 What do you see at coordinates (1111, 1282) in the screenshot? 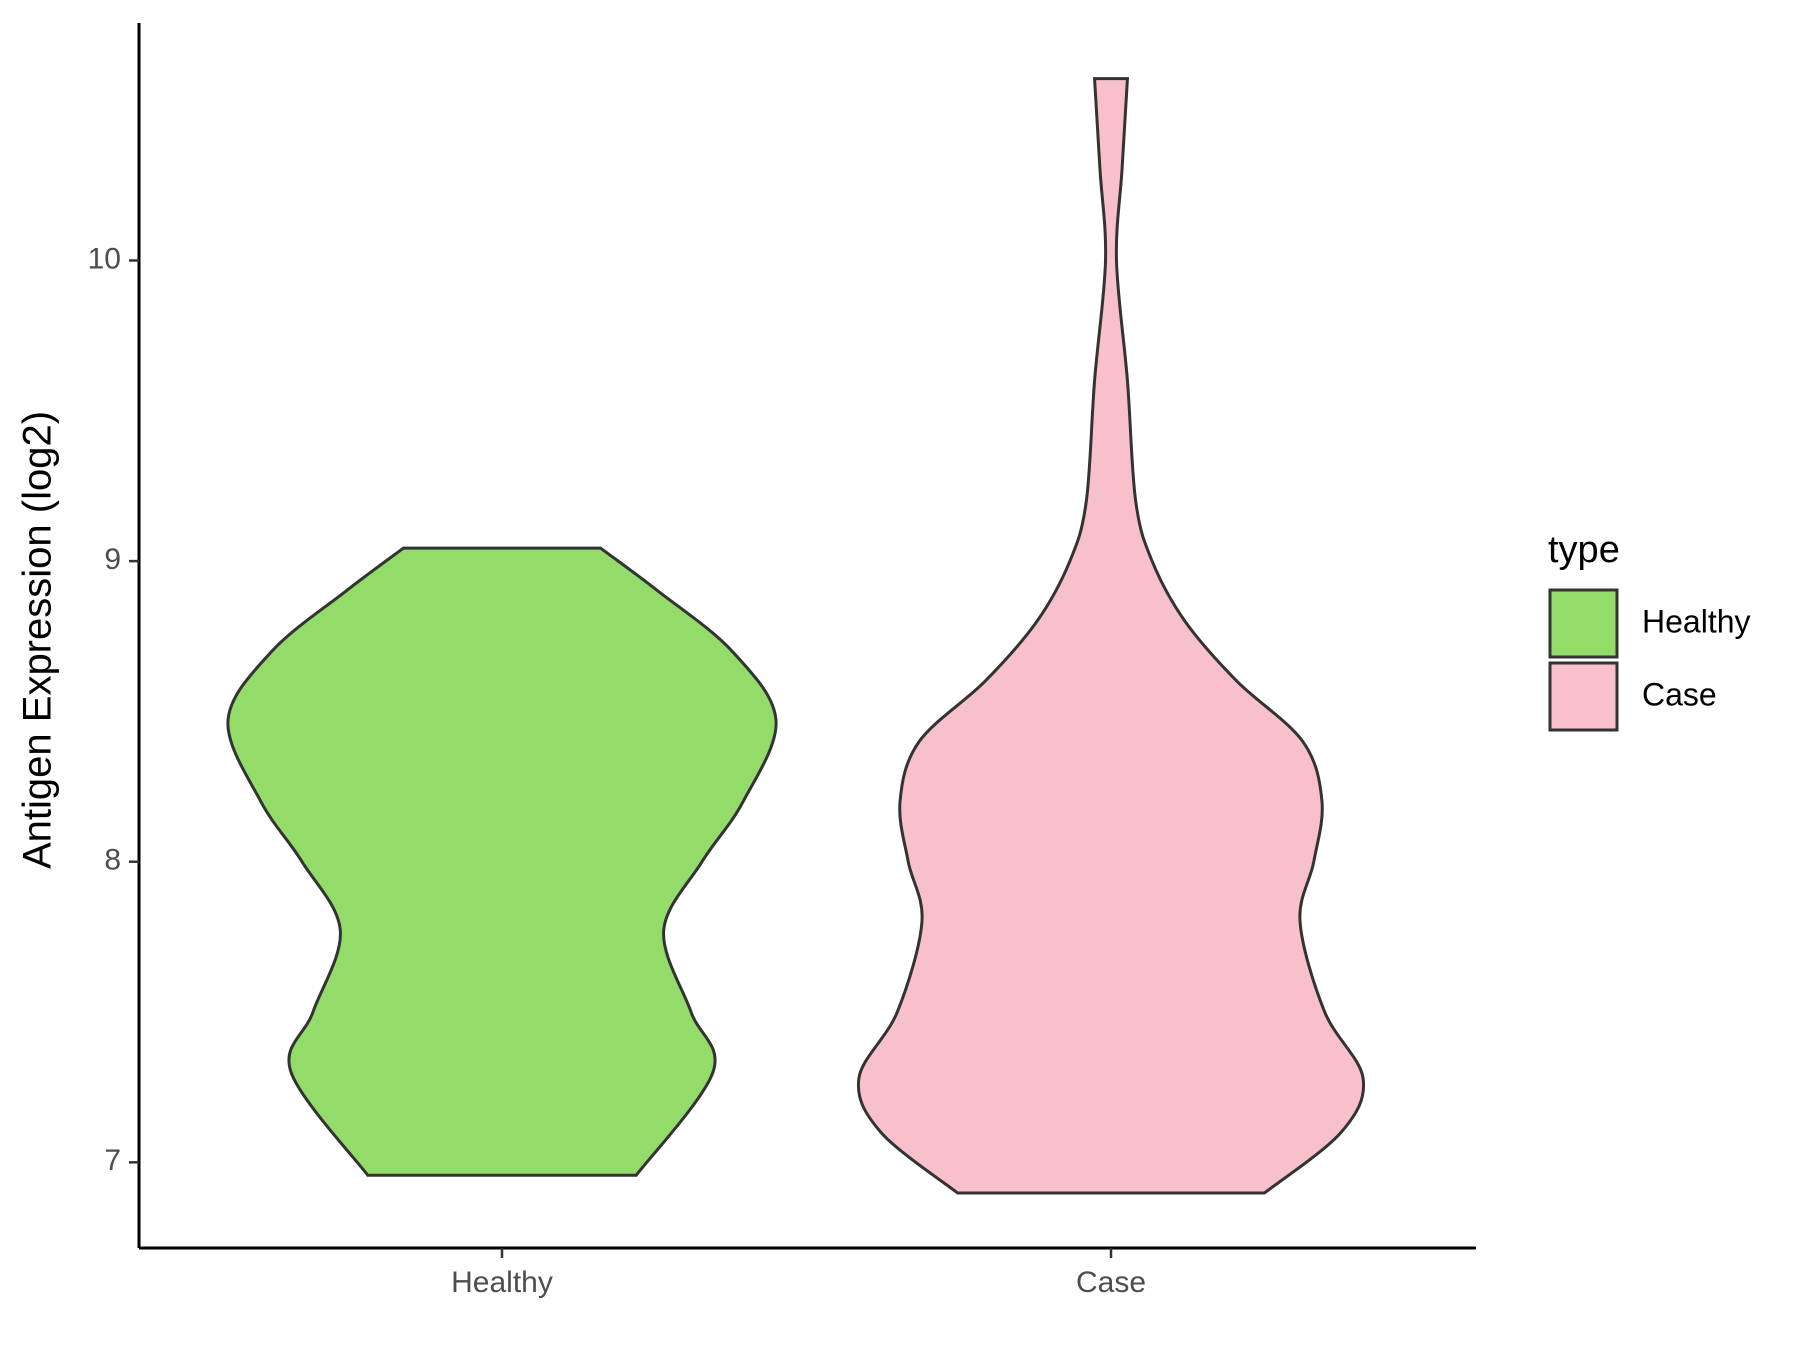
I see `x-tick-label: Case` at bounding box center [1111, 1282].